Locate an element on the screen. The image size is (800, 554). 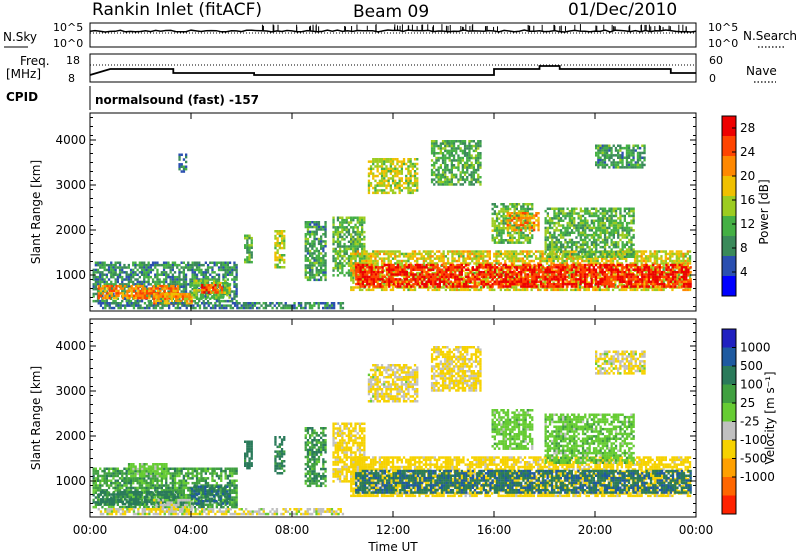
freq-panel-frame is located at coordinates (393, 68).